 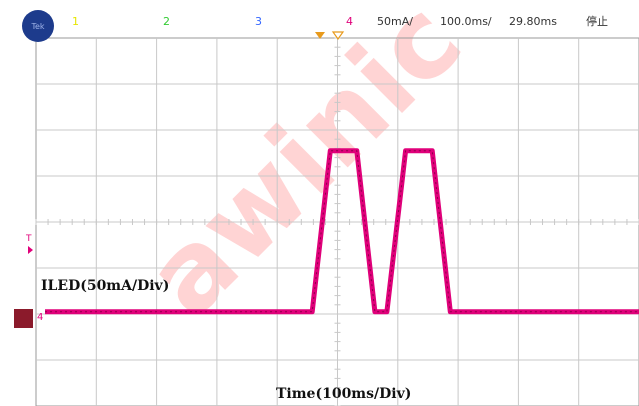 What do you see at coordinates (23, 318) in the screenshot?
I see `channel-4-ground-marker` at bounding box center [23, 318].